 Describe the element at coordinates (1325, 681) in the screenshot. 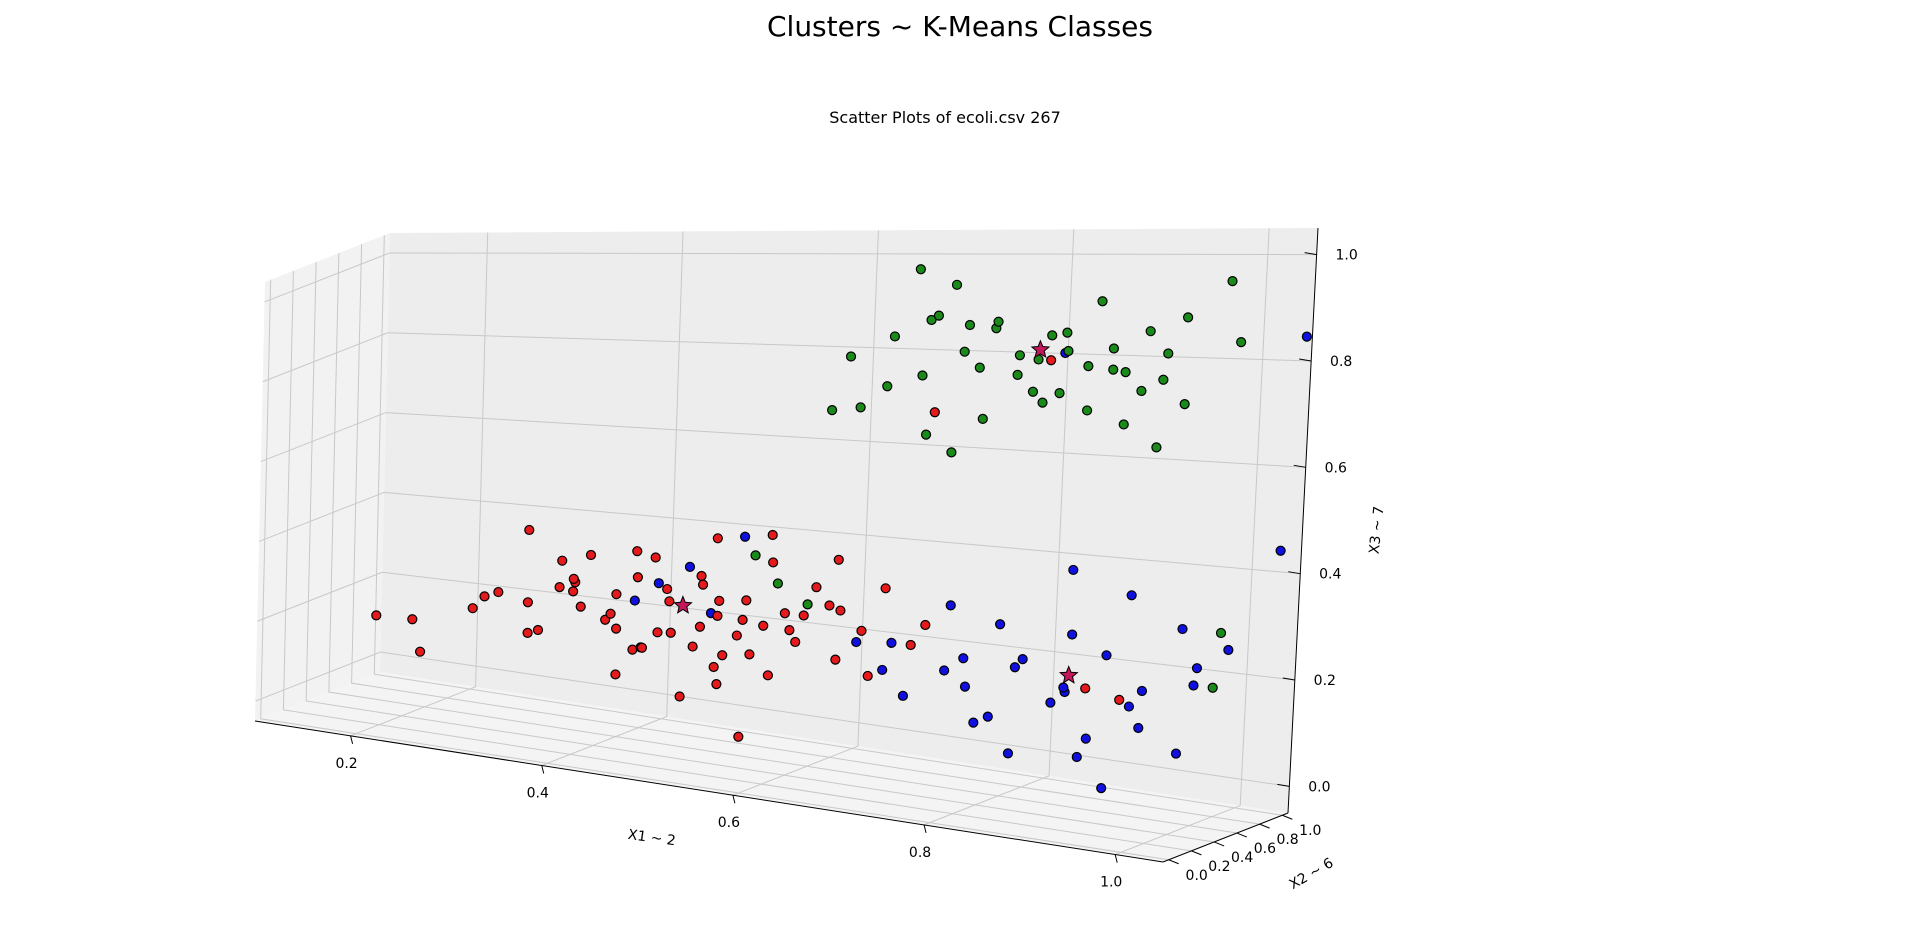

I see `z-tick-label: 0.2` at that location.